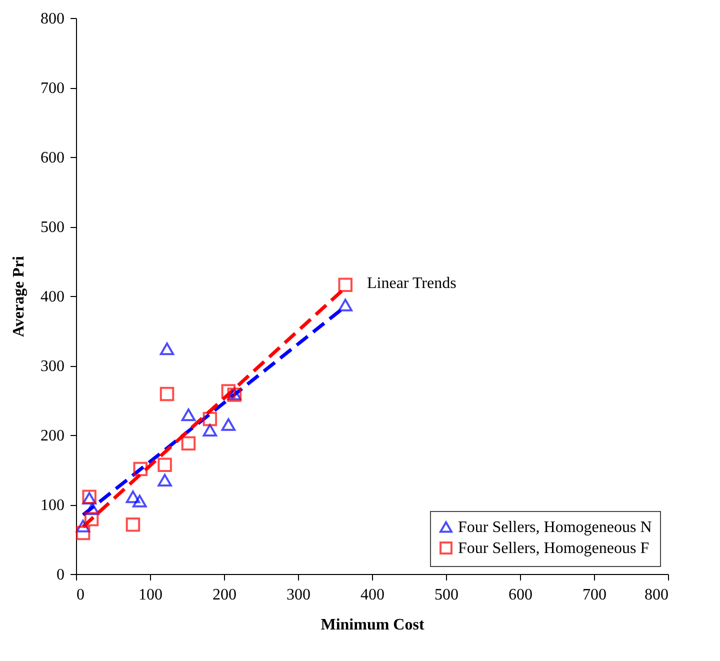  What do you see at coordinates (446, 595) in the screenshot?
I see `x-tick-label: 500` at bounding box center [446, 595].